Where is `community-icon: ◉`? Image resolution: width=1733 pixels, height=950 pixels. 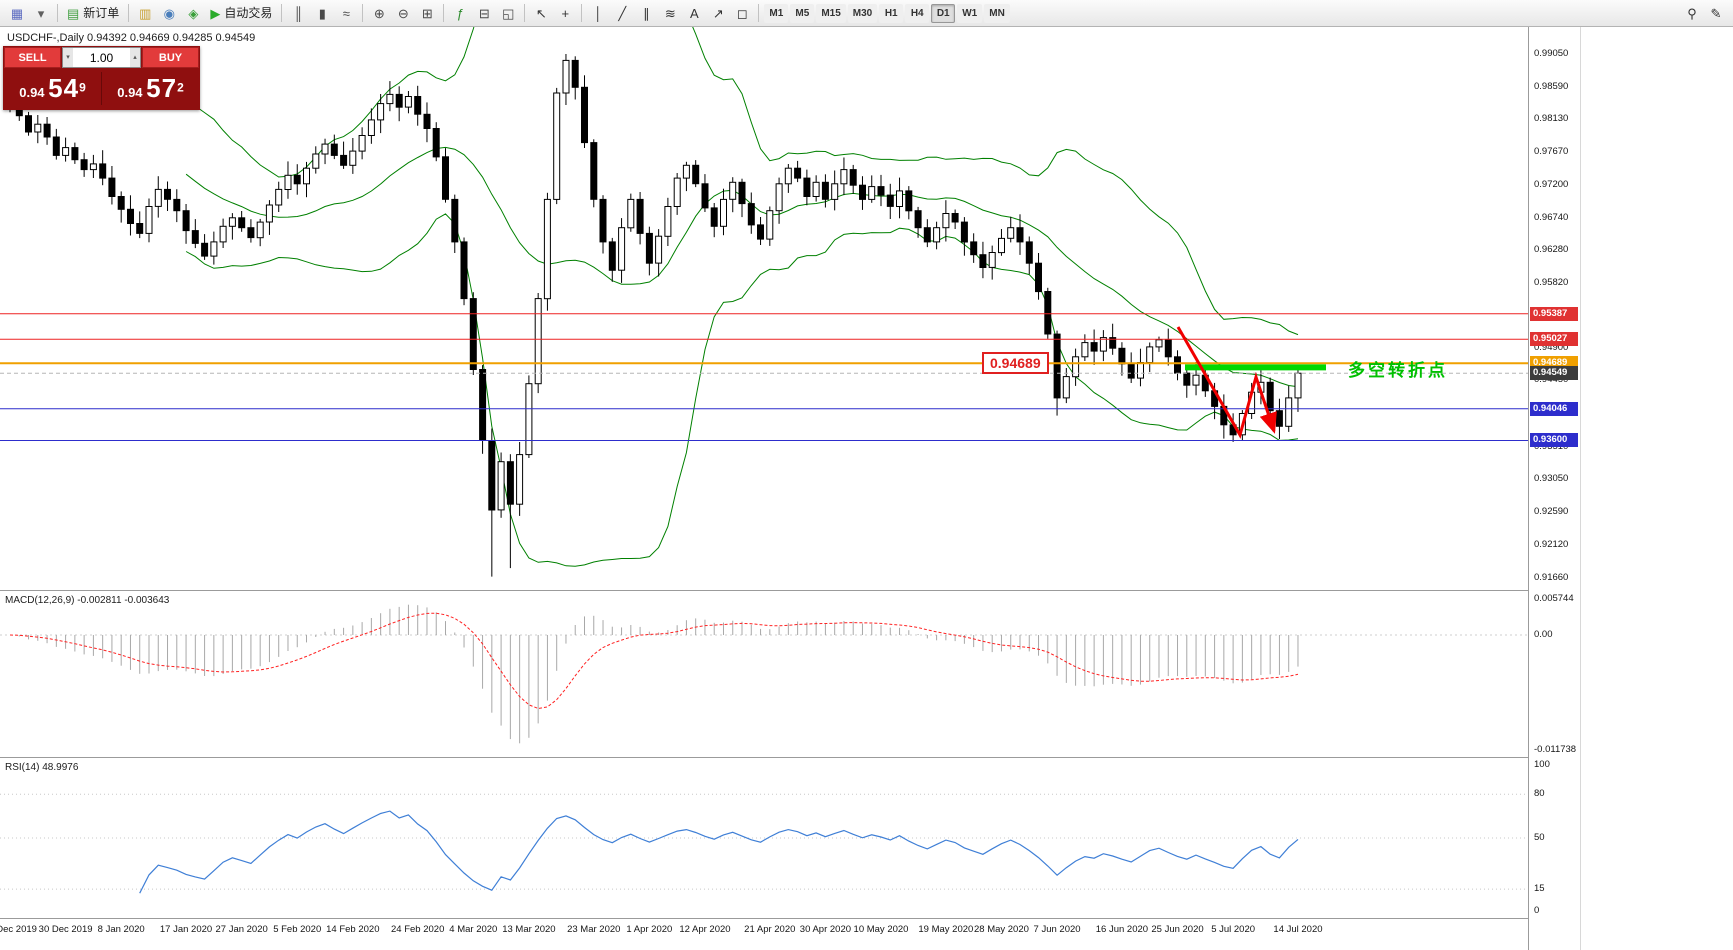
community-icon: ◉ is located at coordinates (169, 13).